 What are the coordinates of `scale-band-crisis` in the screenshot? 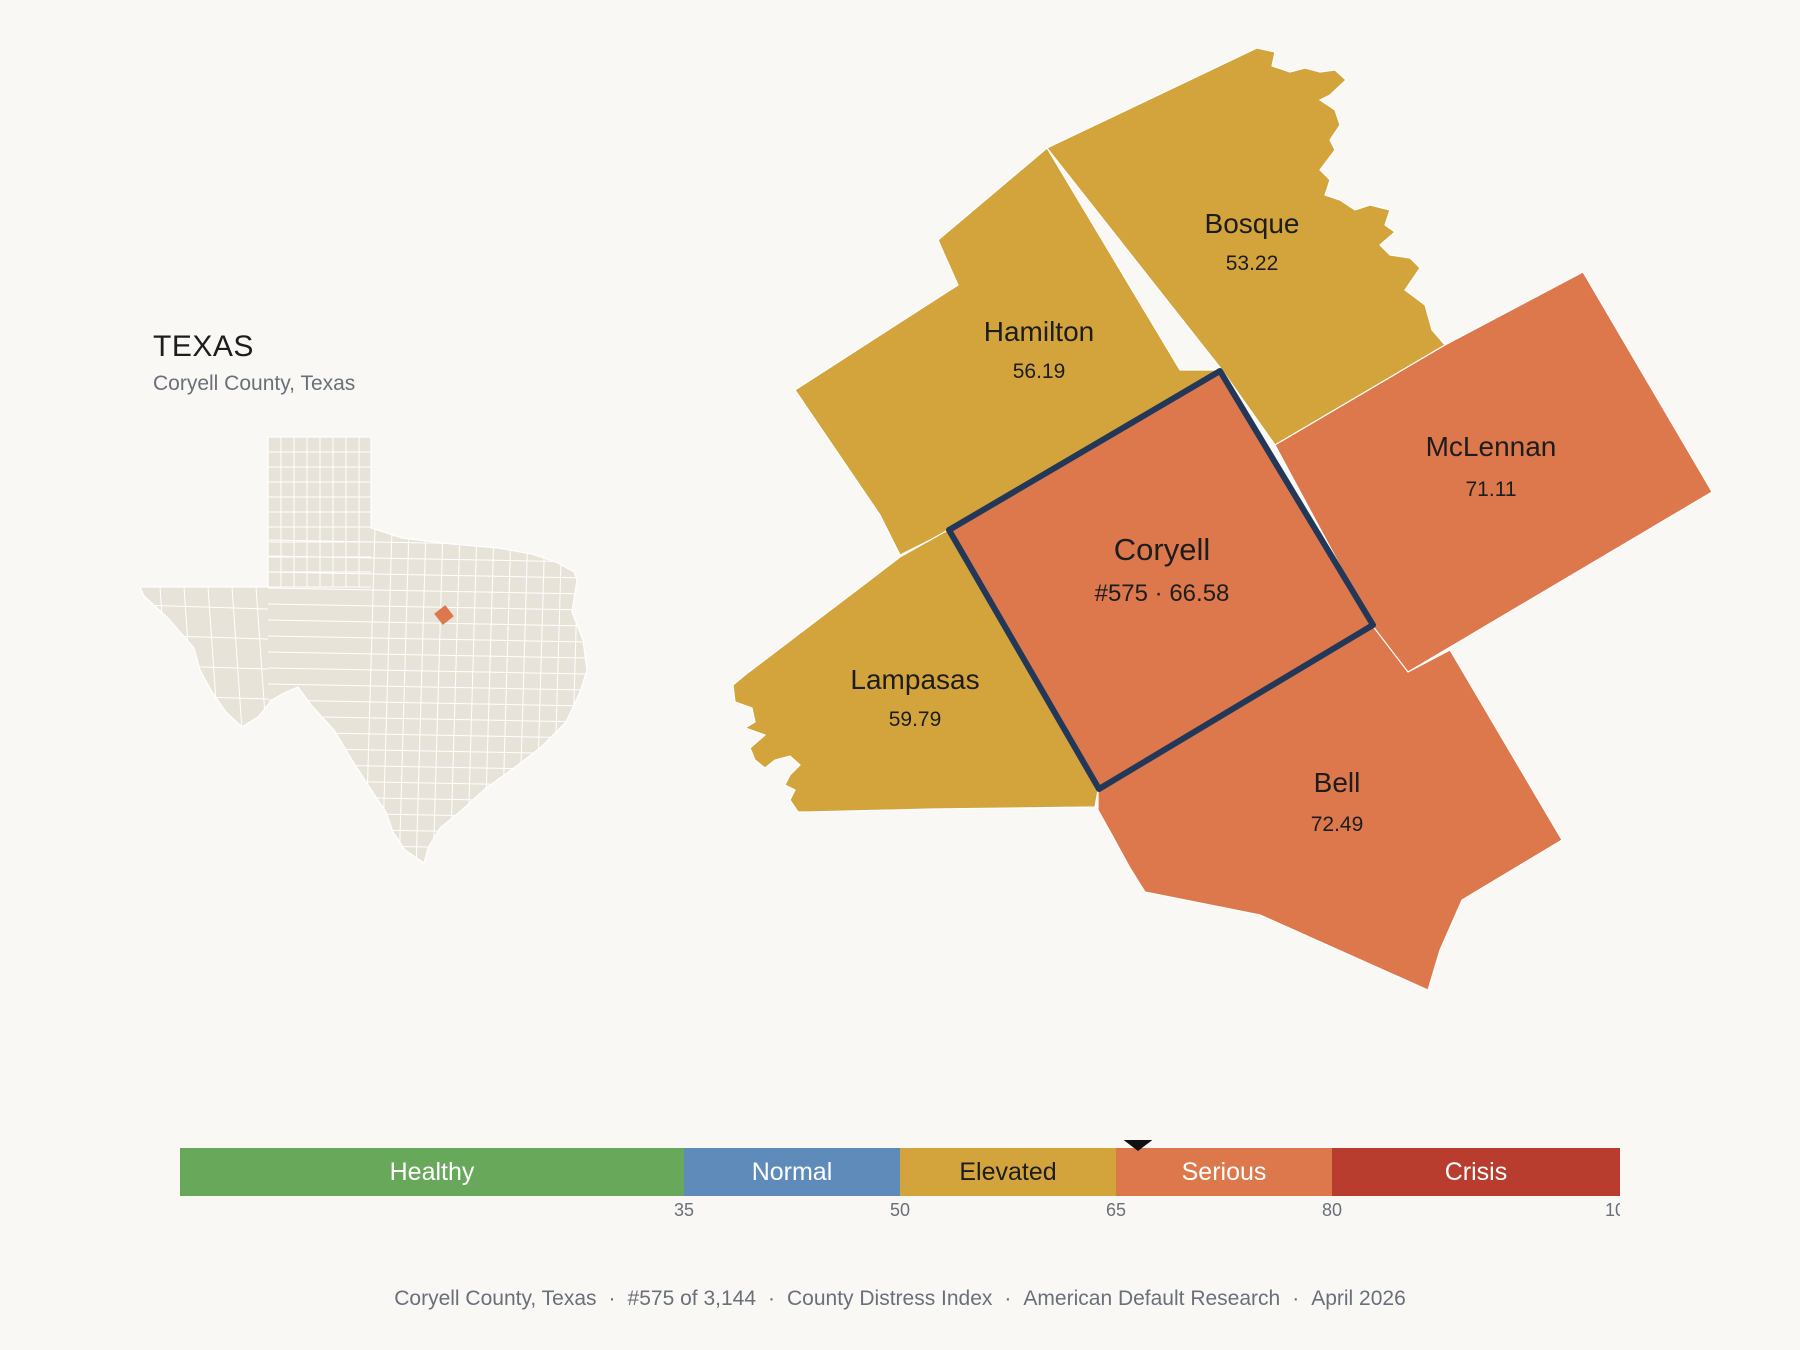 It's located at (1476, 1172).